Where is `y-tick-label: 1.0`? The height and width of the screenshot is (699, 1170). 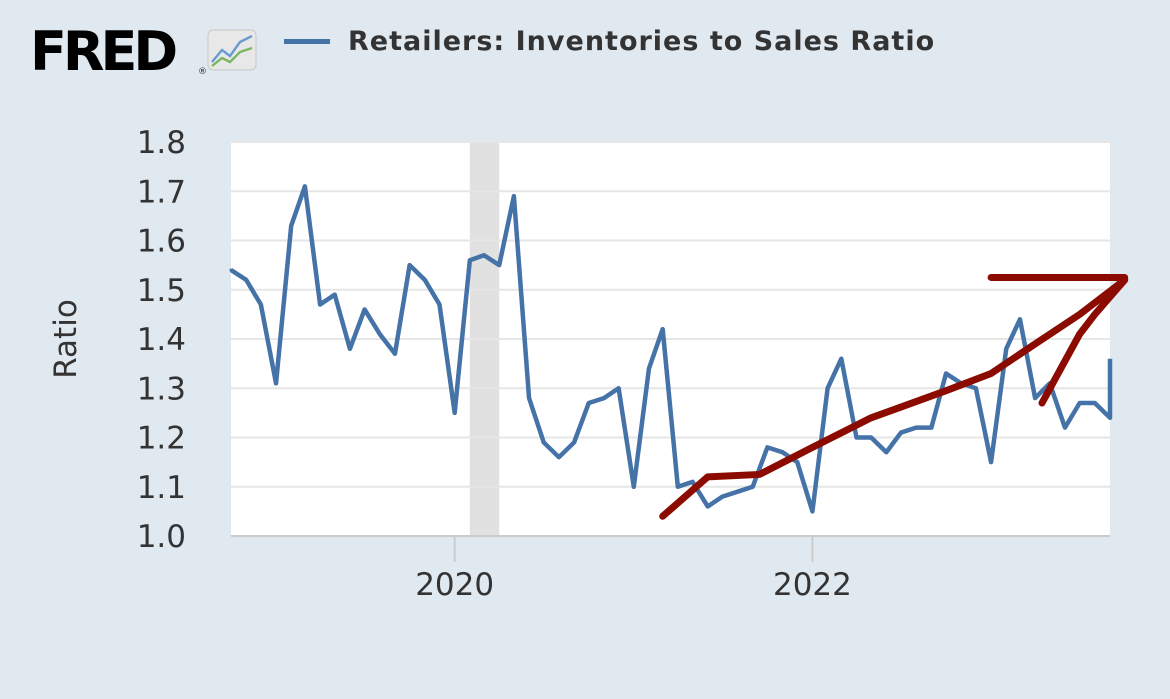
y-tick-label: 1.0 is located at coordinates (161, 537).